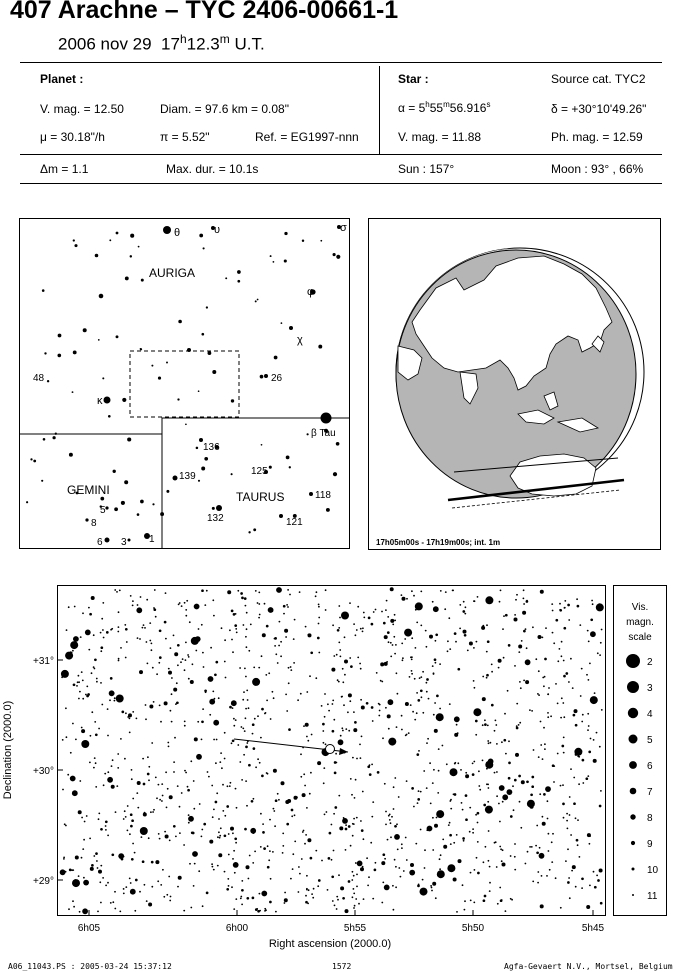 This screenshot has width=680, height=972. I want to click on scale-dot, so click(633, 869).